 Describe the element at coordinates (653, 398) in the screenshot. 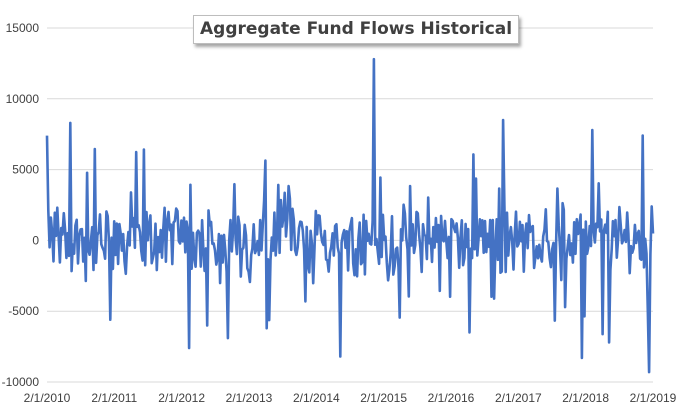

I see `x-tick-label: 2/1/2019` at that location.